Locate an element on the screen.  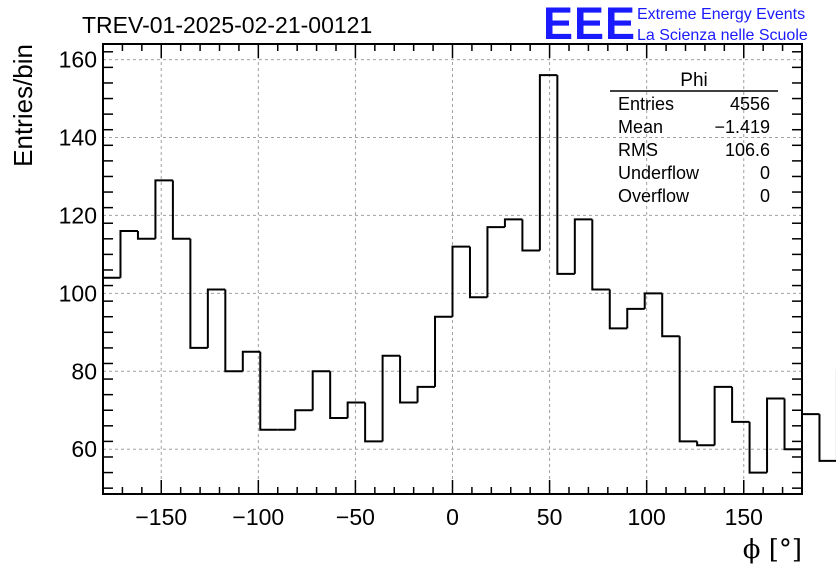
logo-line-2: La Scienza nelle Scuole is located at coordinates (722, 35).